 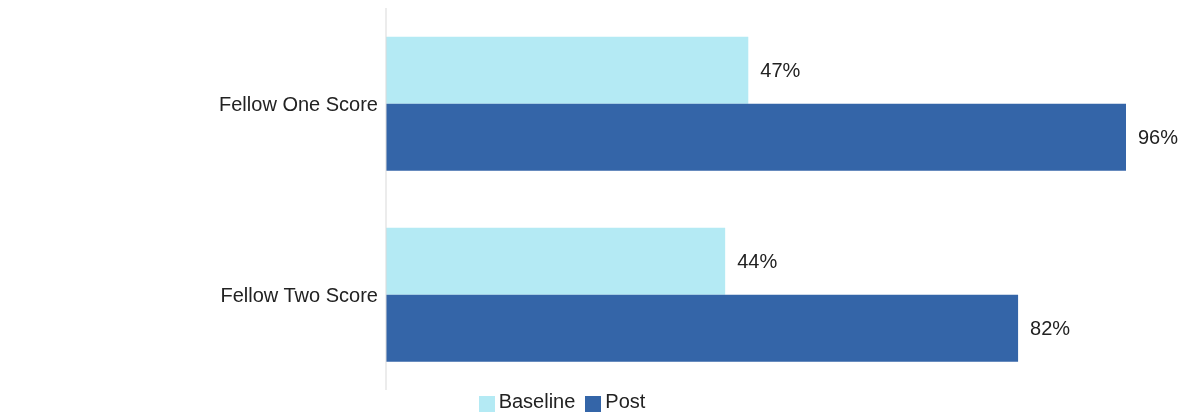 What do you see at coordinates (757, 261) in the screenshot?
I see `data-label: 44%` at bounding box center [757, 261].